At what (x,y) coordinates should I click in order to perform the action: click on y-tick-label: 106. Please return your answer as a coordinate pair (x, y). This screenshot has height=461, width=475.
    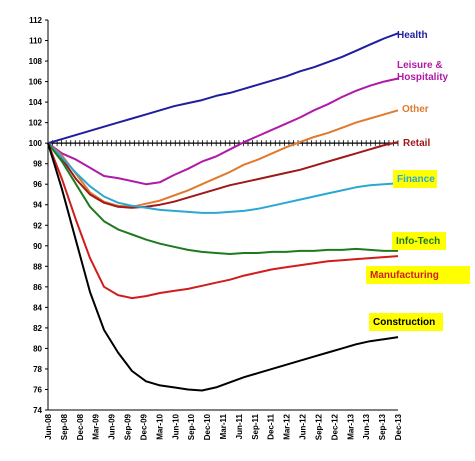
    Looking at the image, I should click on (36, 82).